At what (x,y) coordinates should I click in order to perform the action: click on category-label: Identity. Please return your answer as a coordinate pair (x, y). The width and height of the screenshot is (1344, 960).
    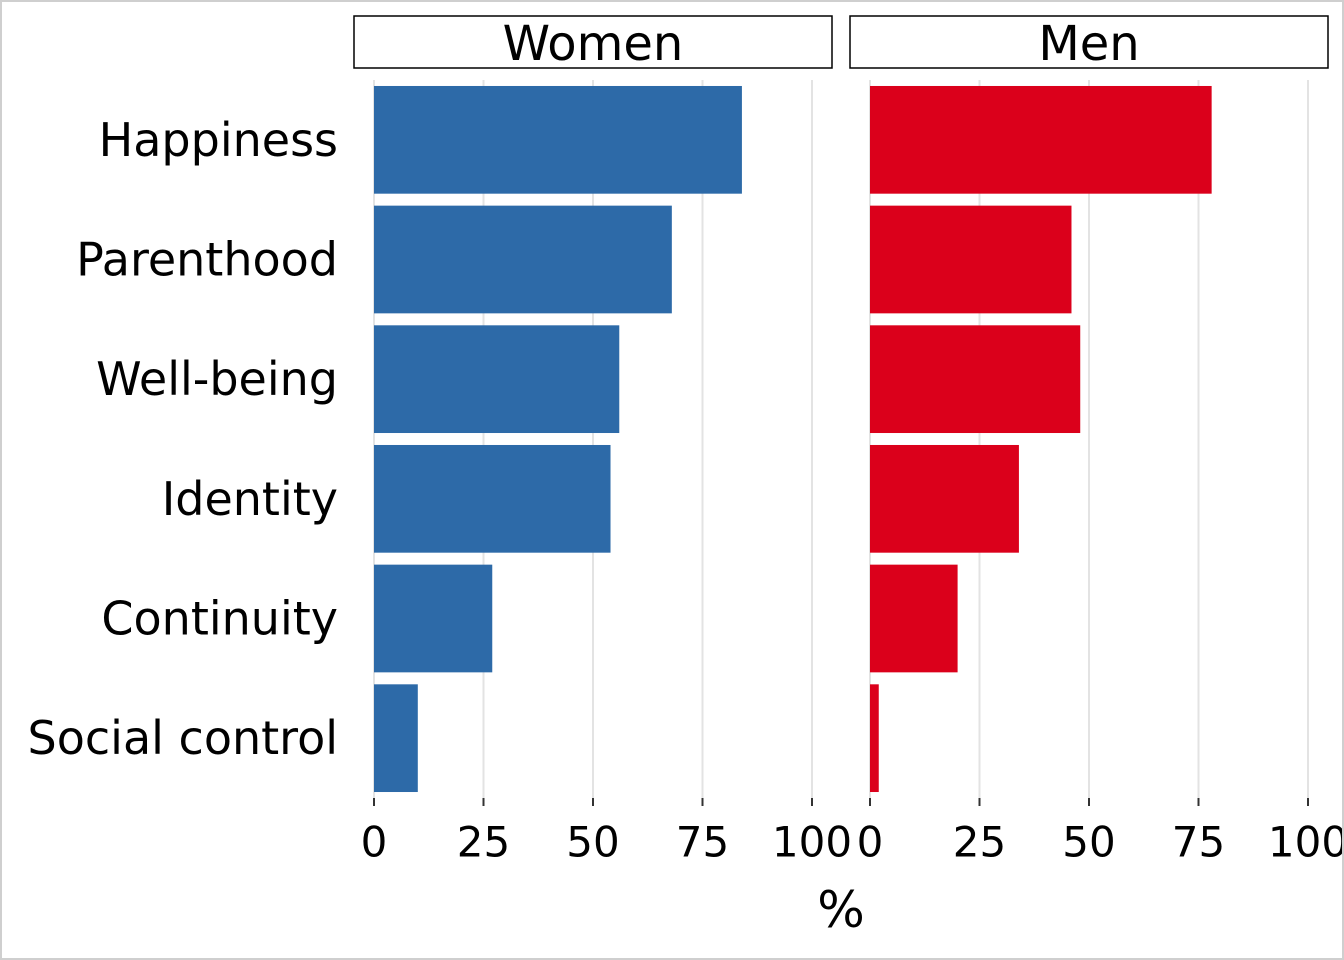
    Looking at the image, I should click on (250, 499).